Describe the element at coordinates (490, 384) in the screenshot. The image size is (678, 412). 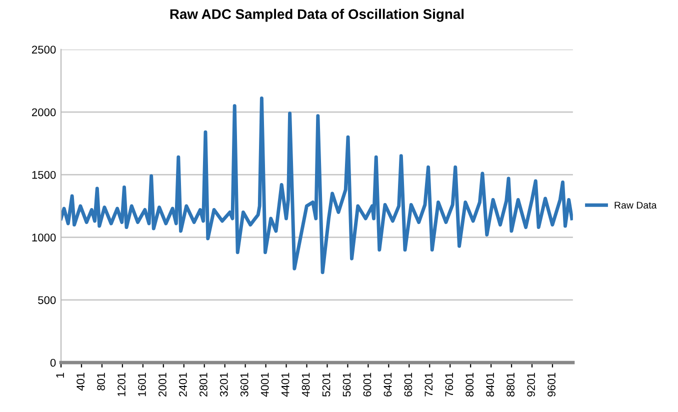
I see `x-tick-label: 8401` at that location.